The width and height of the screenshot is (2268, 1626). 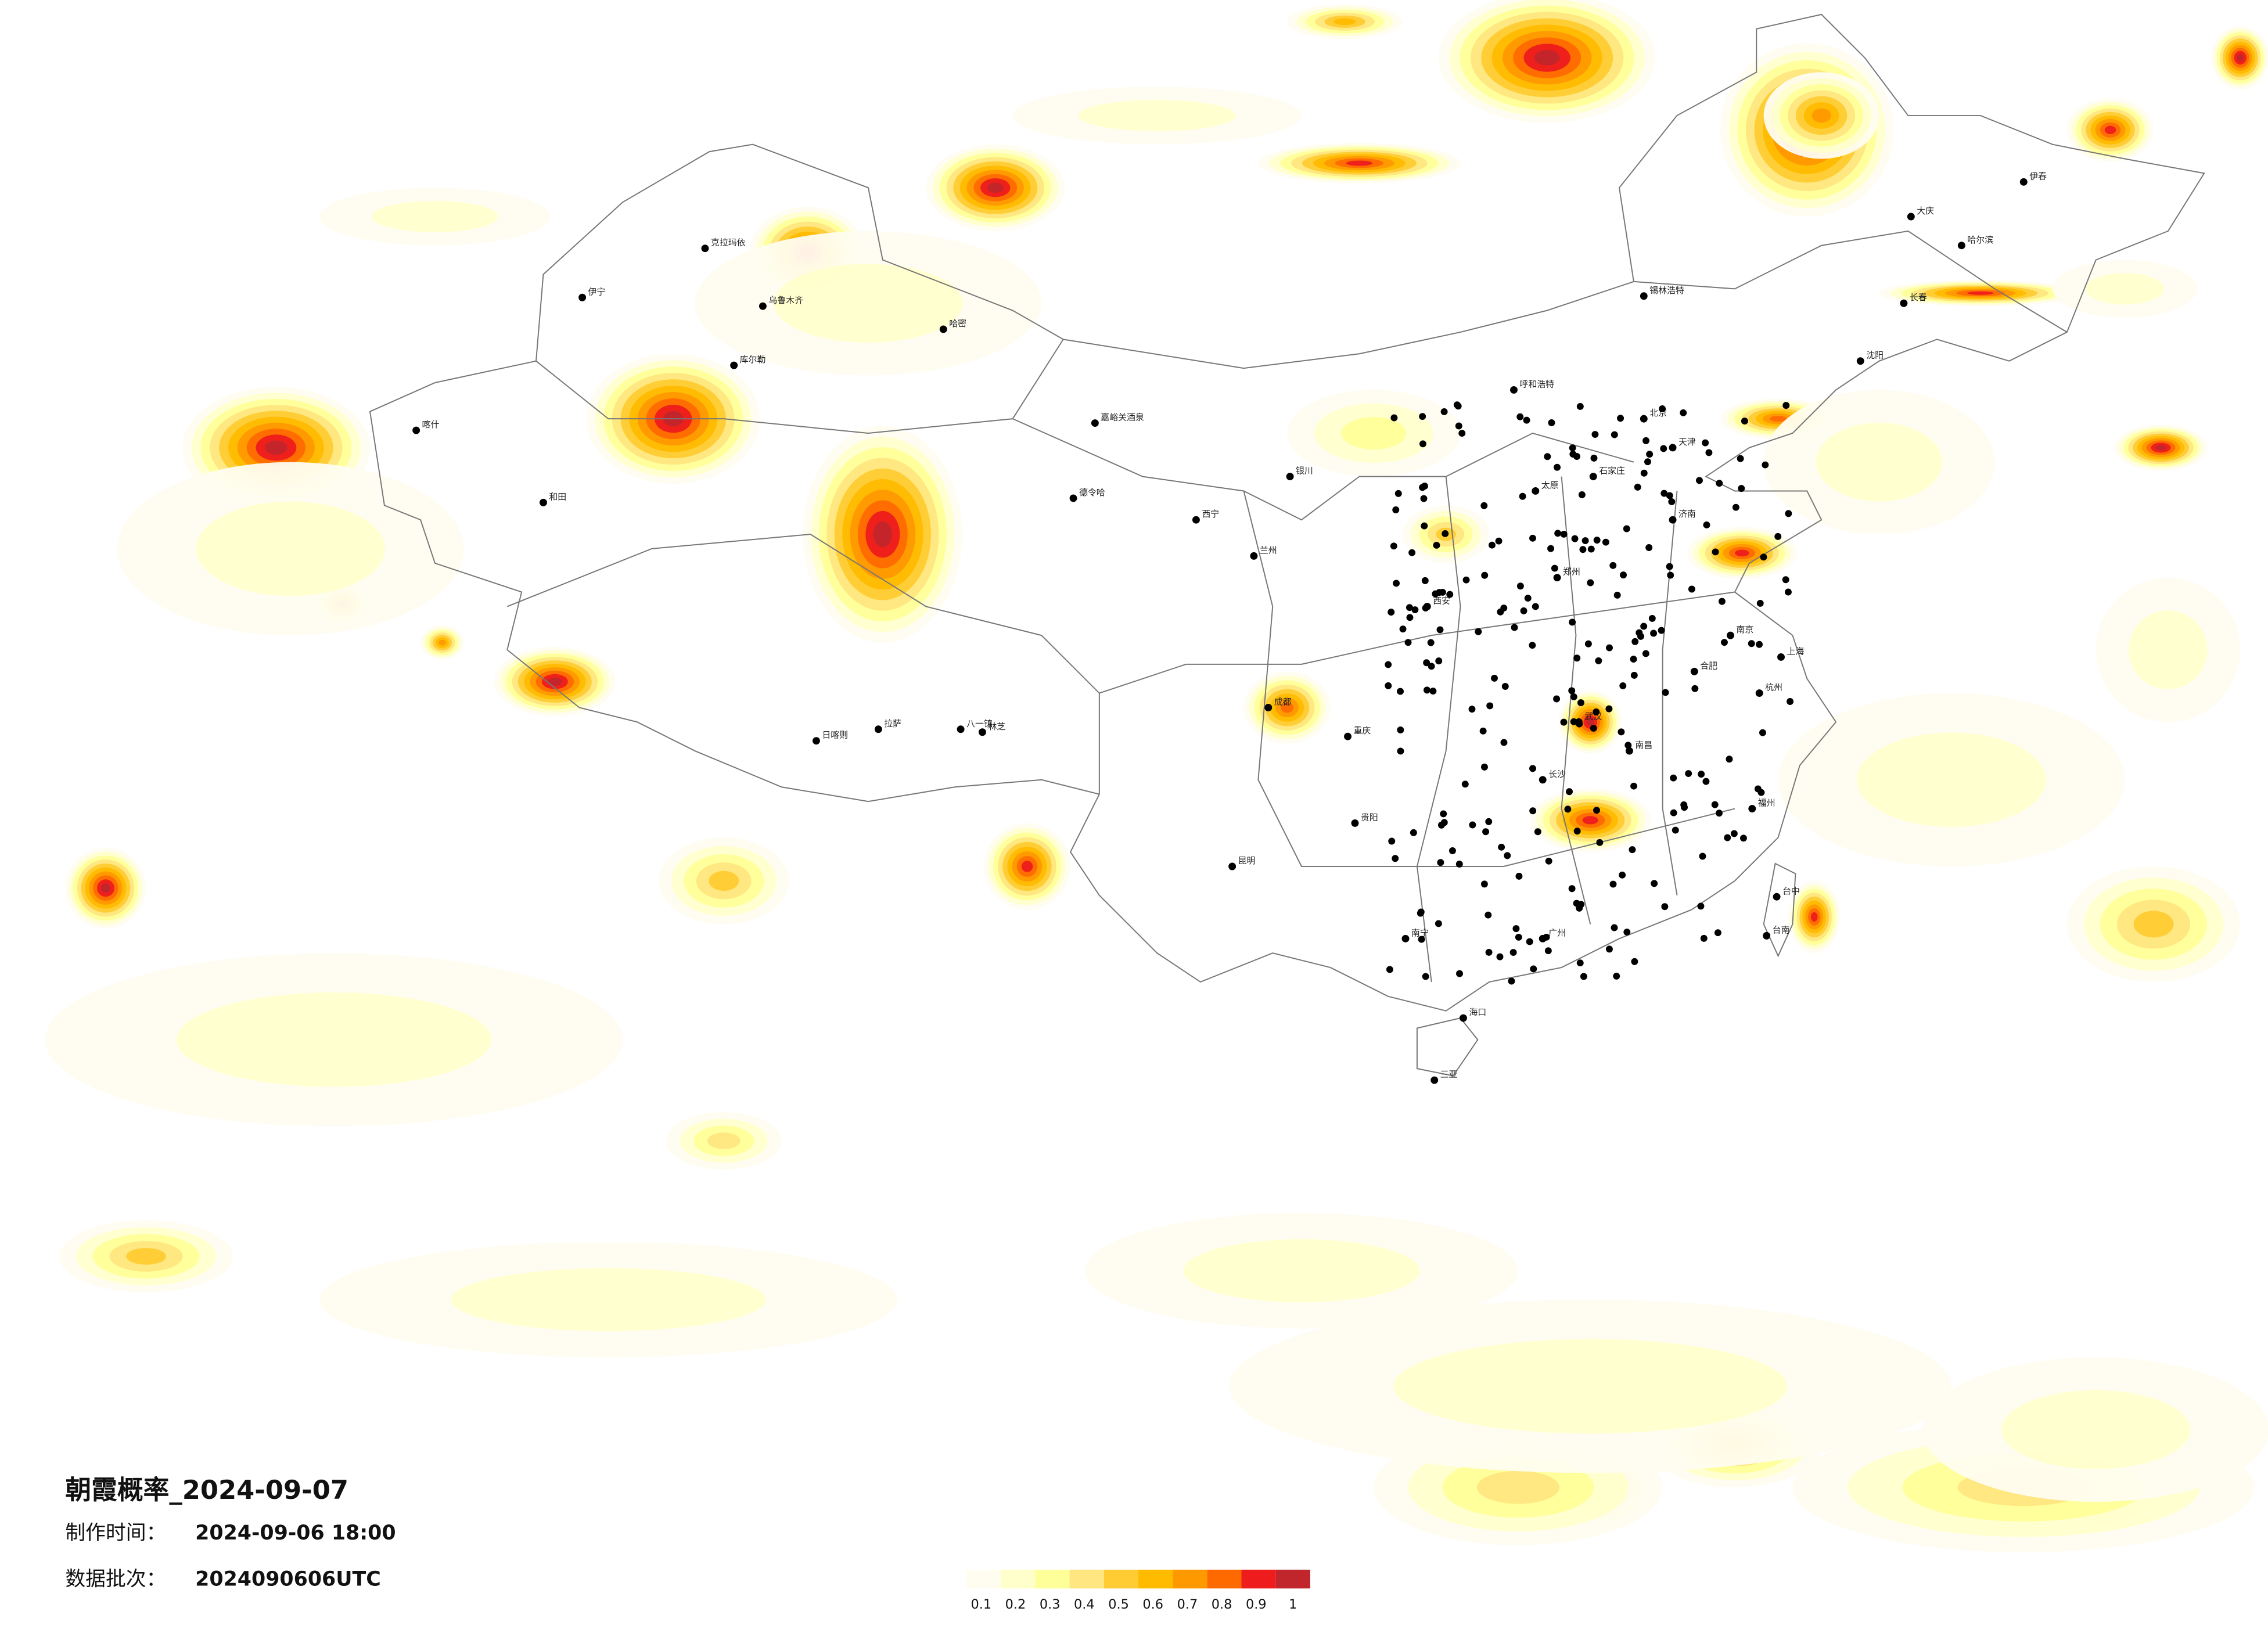 I want to click on made-value: 2024-09-06 18:00, so click(x=295, y=1533).